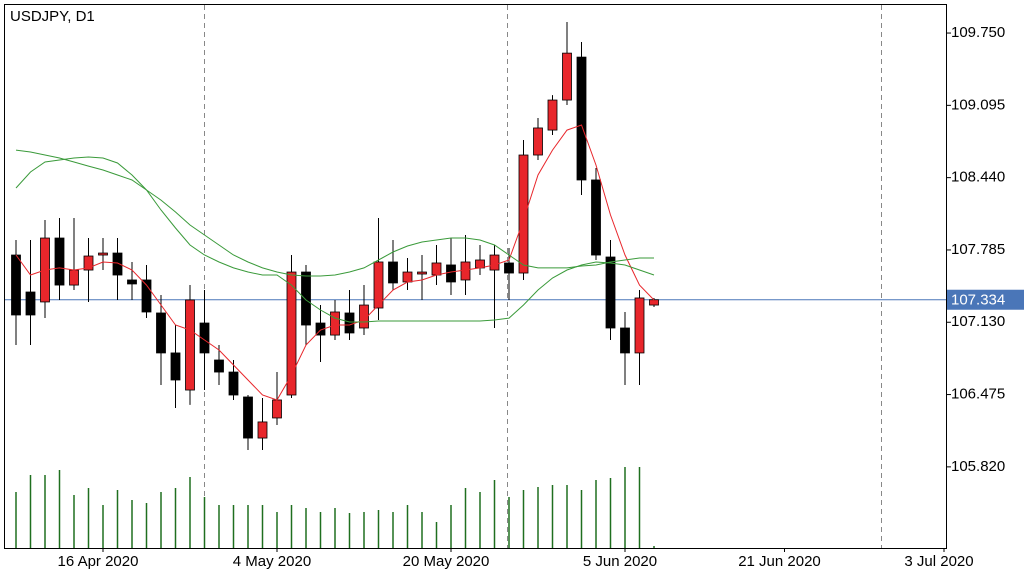  I want to click on y-tick-label: 109.750, so click(978, 32).